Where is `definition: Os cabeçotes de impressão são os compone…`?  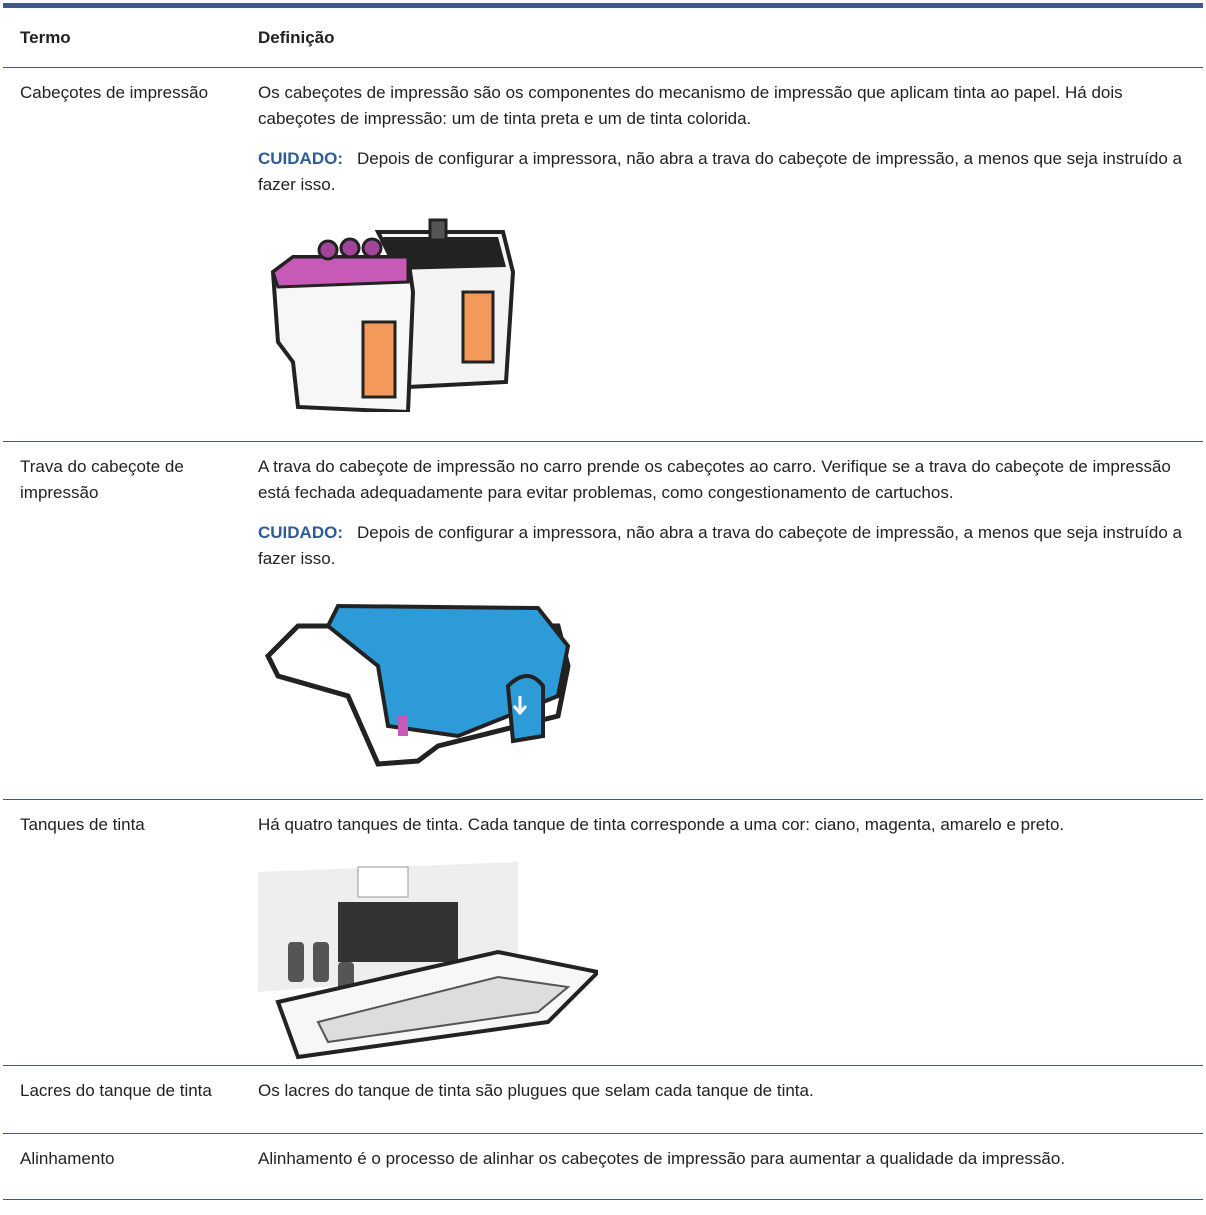 definition: Os cabeçotes de impressão são os compone… is located at coordinates (690, 105).